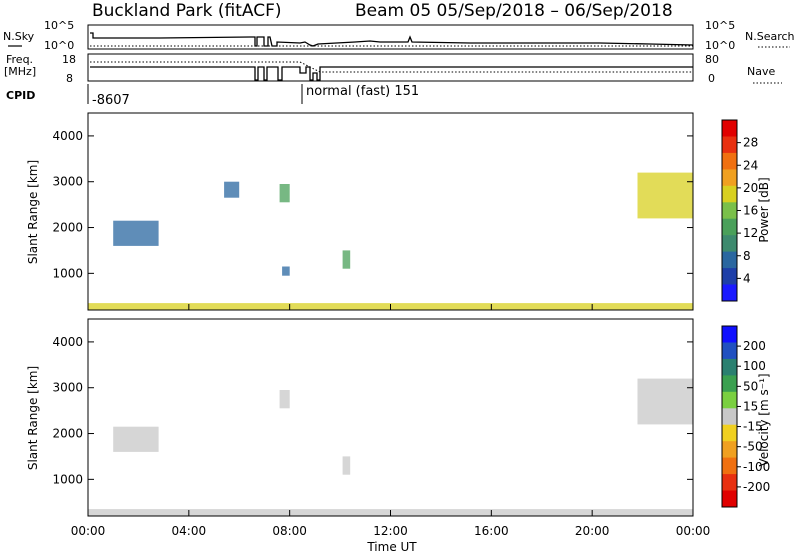  Describe the element at coordinates (754, 366) in the screenshot. I see `colorbar-tick-label: 100` at that location.